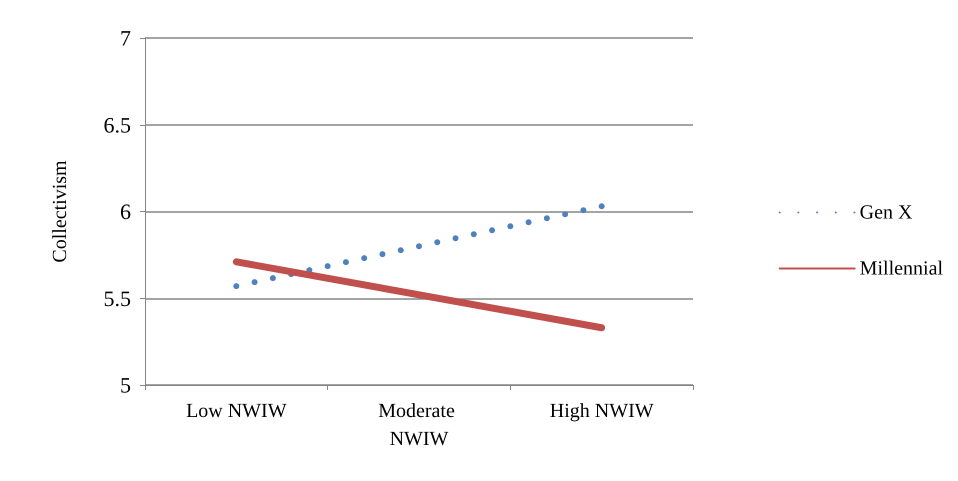  I want to click on y-tick-label: 7, so click(125, 38).